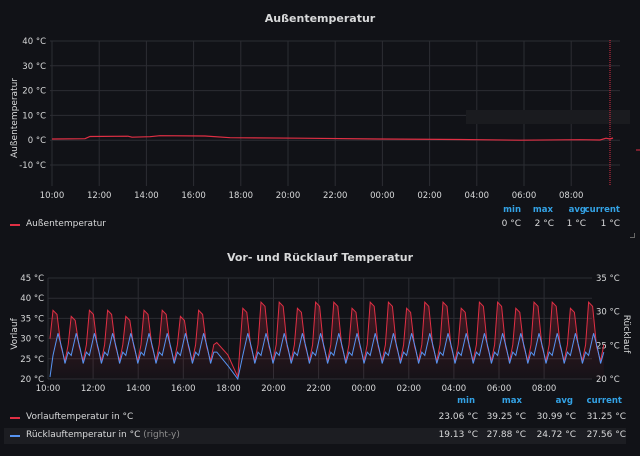 This screenshot has width=640, height=456. Describe the element at coordinates (320, 257) in the screenshot. I see `panel-title: Vor- und Rücklauf Temperatur` at that location.